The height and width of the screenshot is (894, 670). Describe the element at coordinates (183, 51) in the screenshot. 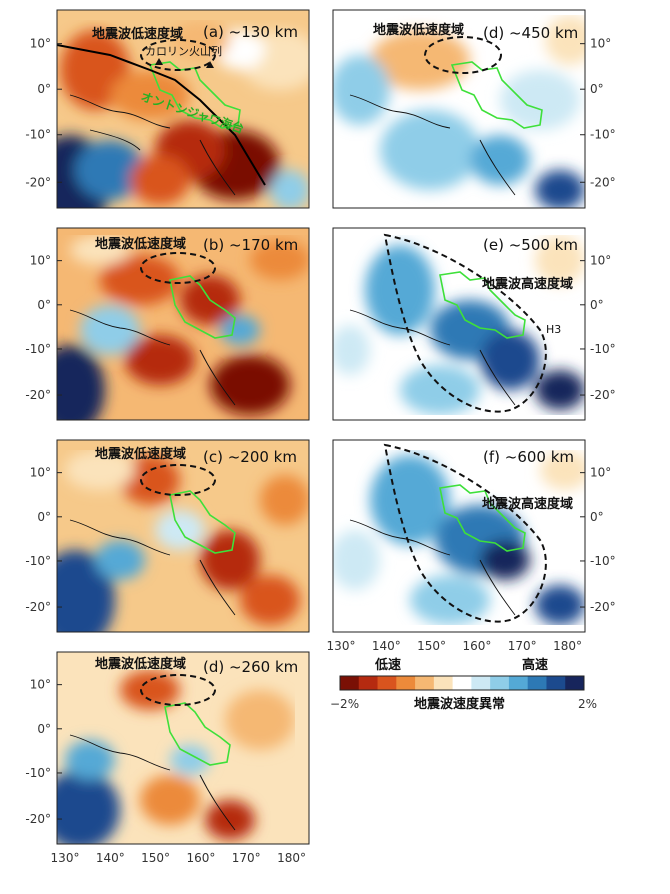

I see `panel-a-arc-label: カロリン火山列` at that location.